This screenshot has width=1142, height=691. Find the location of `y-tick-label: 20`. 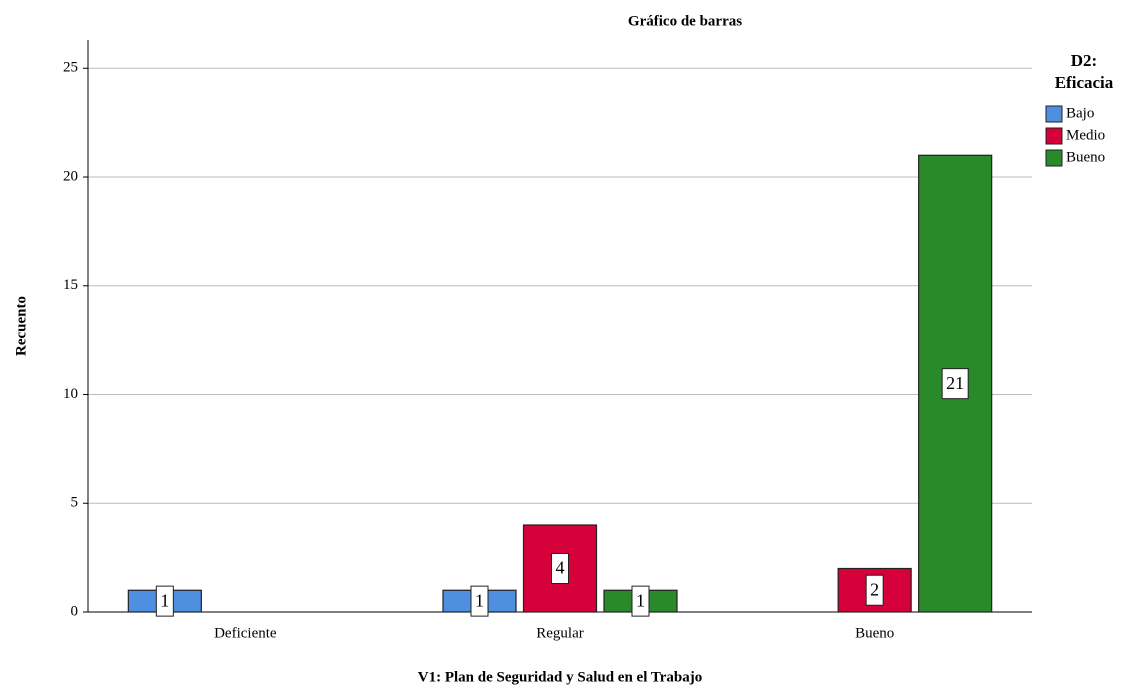

y-tick-label: 20 is located at coordinates (70, 176).